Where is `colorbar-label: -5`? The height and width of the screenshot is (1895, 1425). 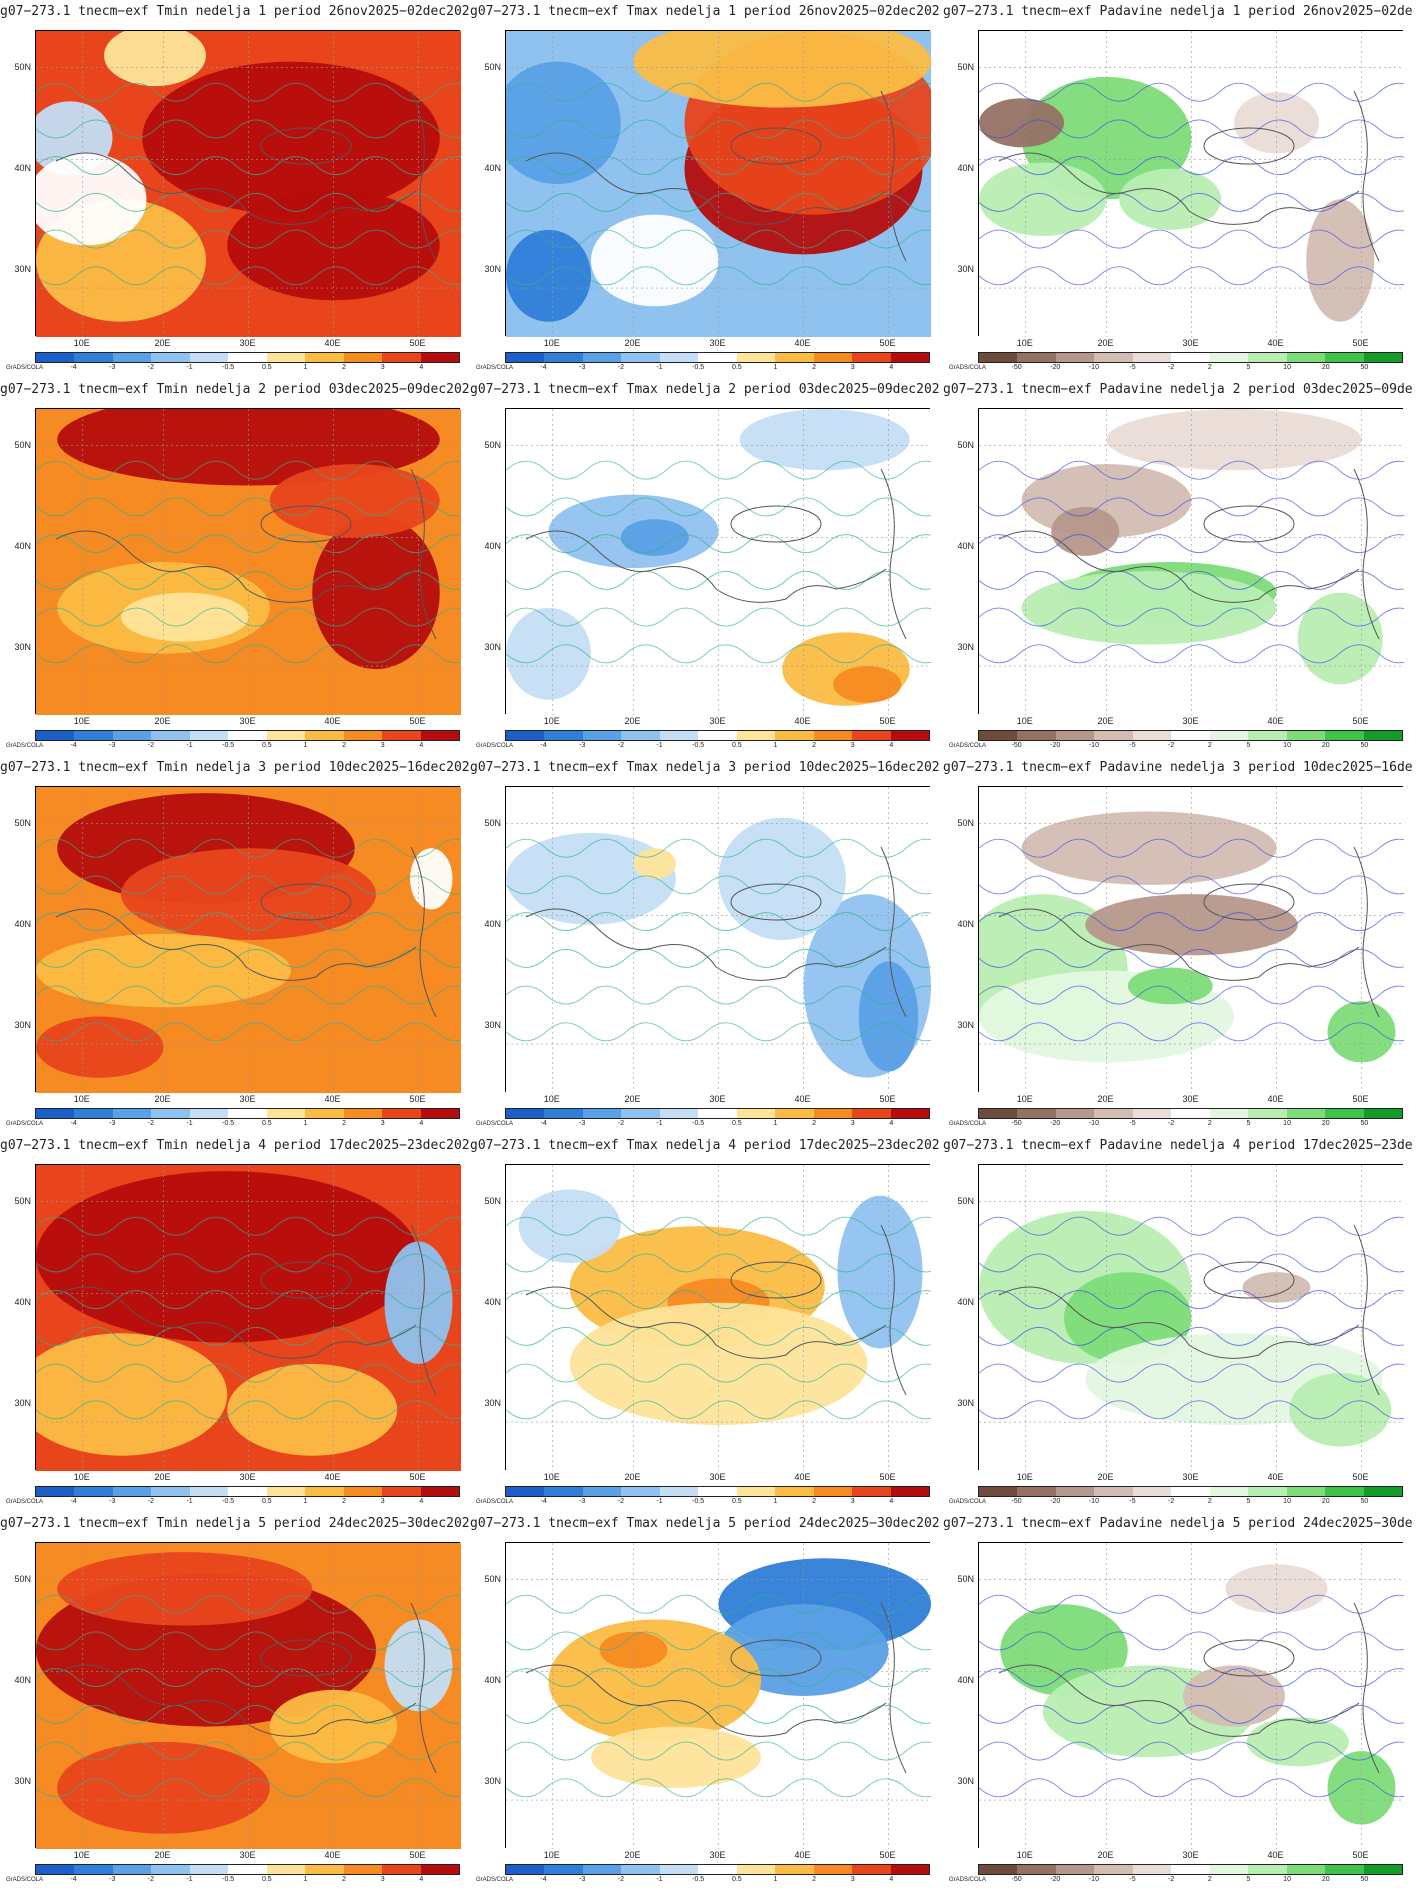
colorbar-label: -5 is located at coordinates (1132, 1879).